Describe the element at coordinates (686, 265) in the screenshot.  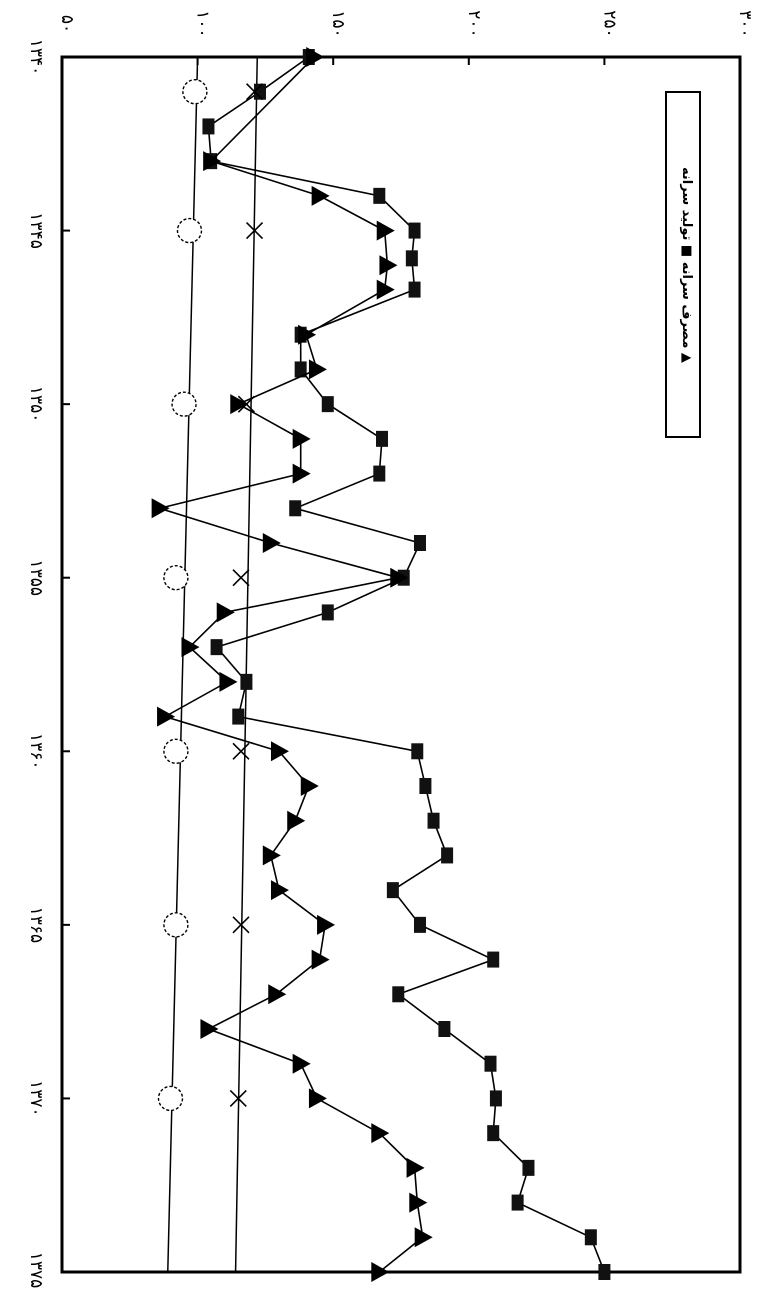
I see `legend-text: مصرف سرانه ■ تولید سرانه ▲` at that location.